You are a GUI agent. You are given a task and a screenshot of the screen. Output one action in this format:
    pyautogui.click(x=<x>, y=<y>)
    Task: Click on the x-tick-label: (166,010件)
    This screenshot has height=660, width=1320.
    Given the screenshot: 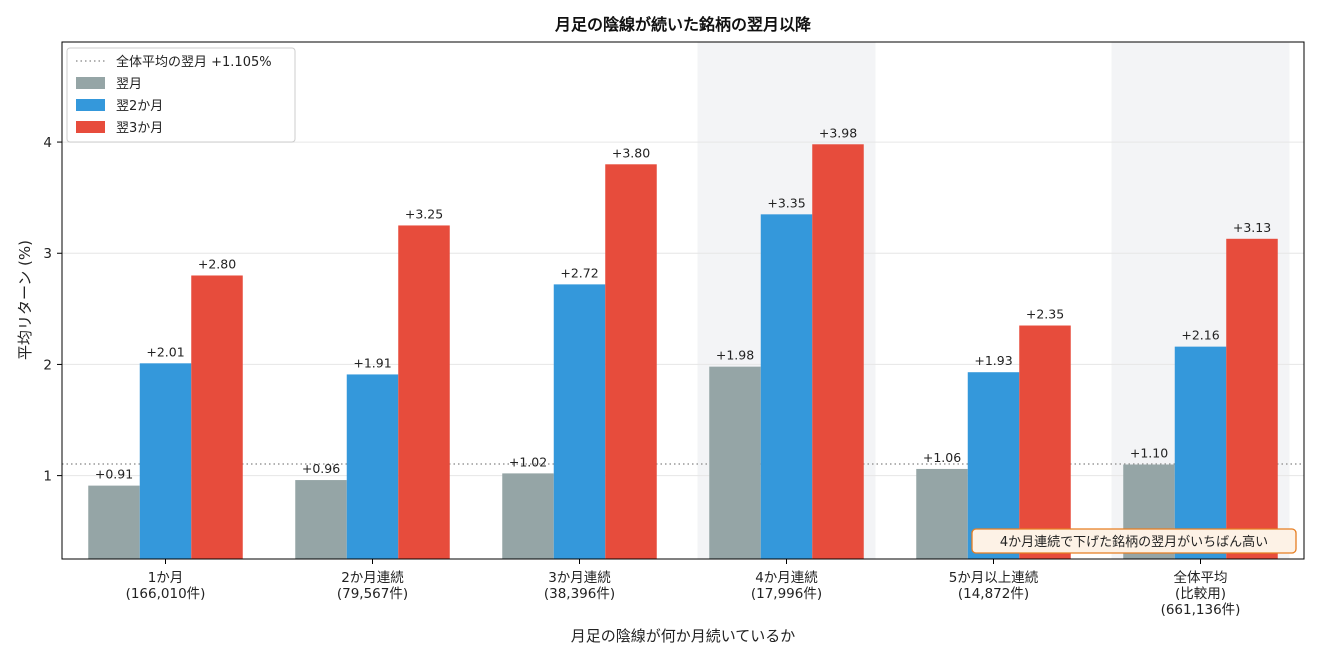 What is the action you would take?
    pyautogui.click(x=166, y=594)
    